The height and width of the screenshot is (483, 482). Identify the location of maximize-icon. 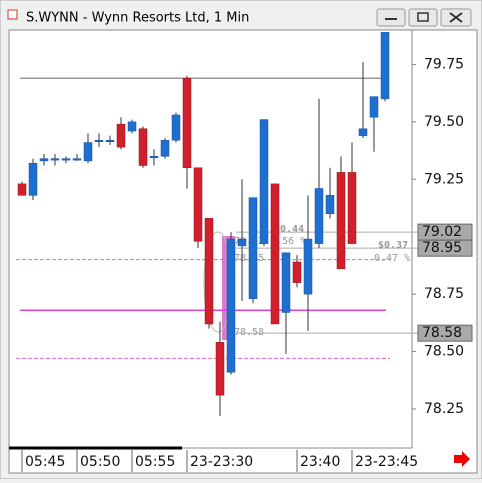
(423, 17).